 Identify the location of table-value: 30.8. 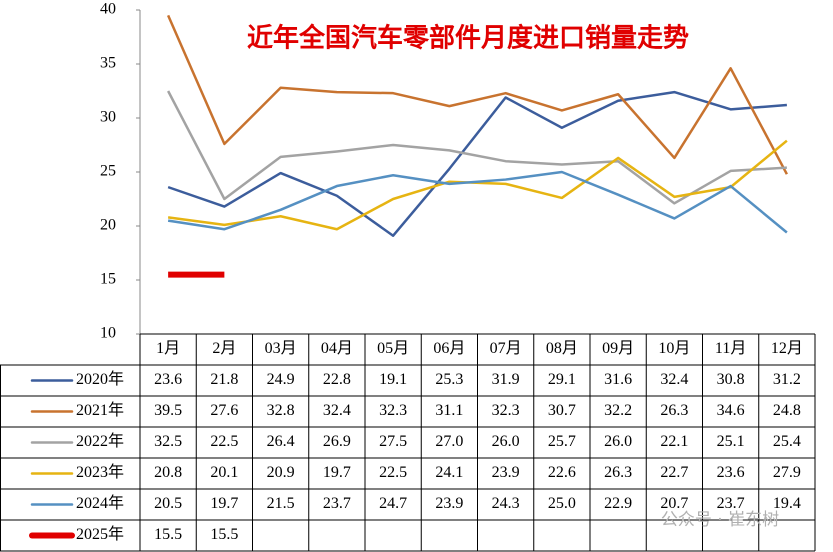
(731, 379).